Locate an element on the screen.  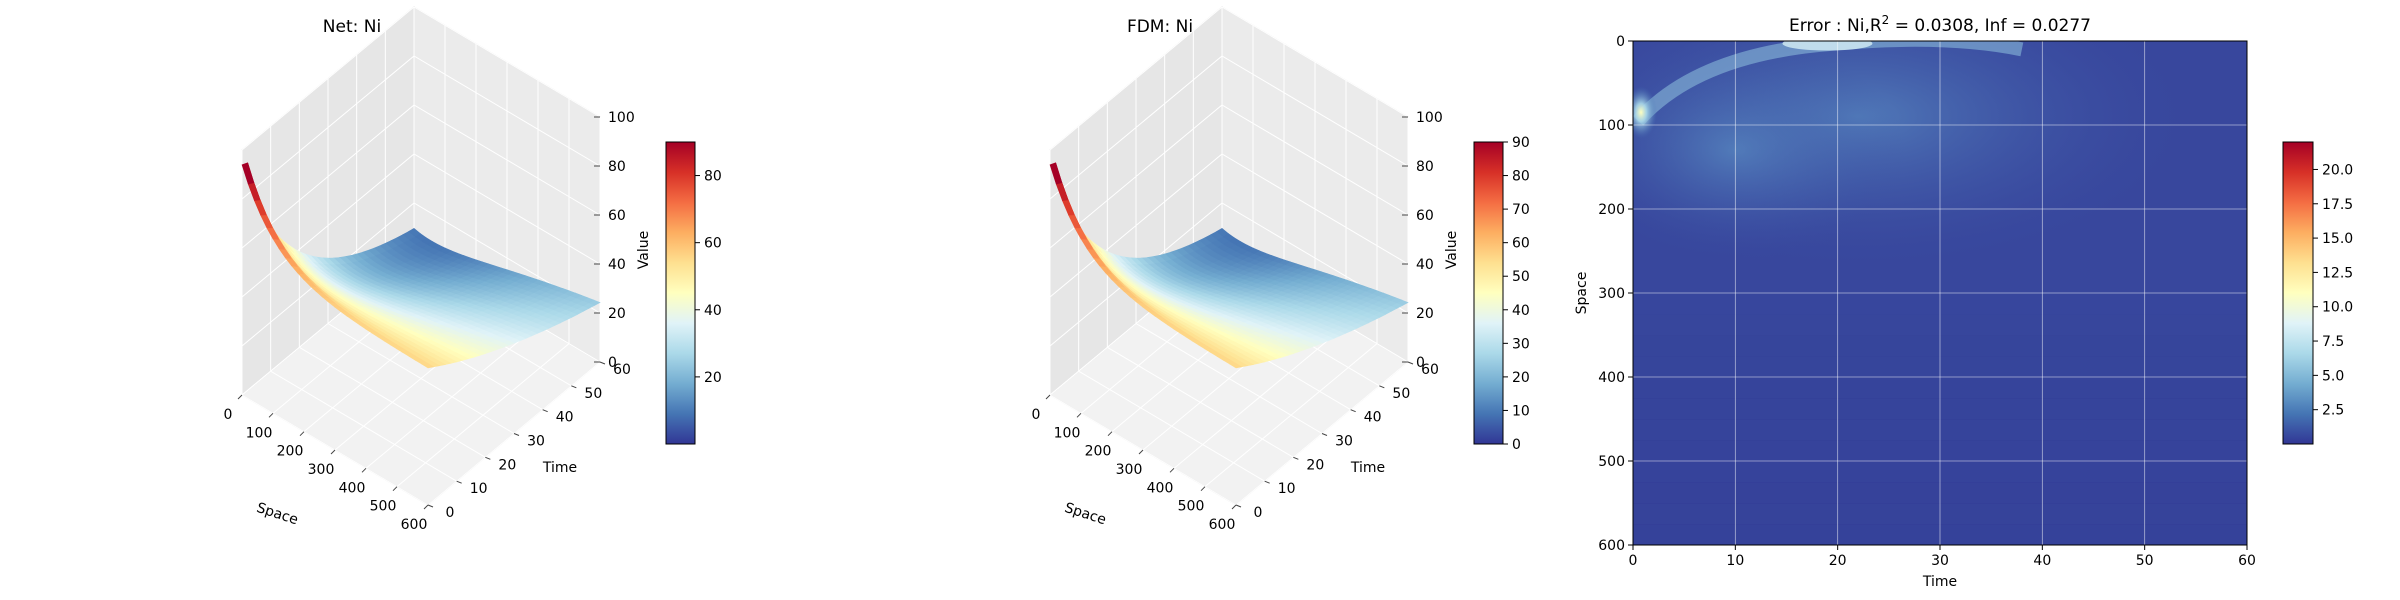
z-tick-label: 20 is located at coordinates (1425, 314).